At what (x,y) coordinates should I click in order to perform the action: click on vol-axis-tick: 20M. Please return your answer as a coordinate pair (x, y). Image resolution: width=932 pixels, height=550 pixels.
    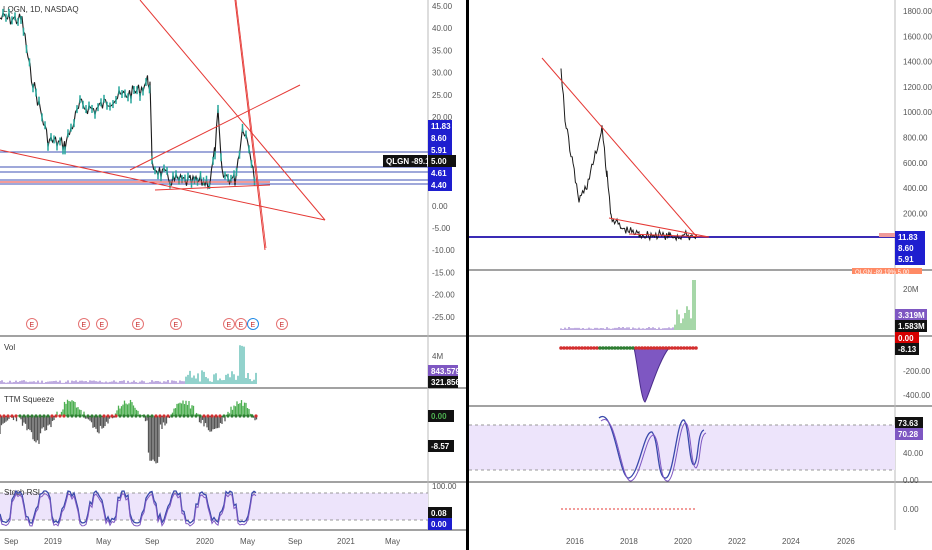
    Looking at the image, I should click on (911, 289).